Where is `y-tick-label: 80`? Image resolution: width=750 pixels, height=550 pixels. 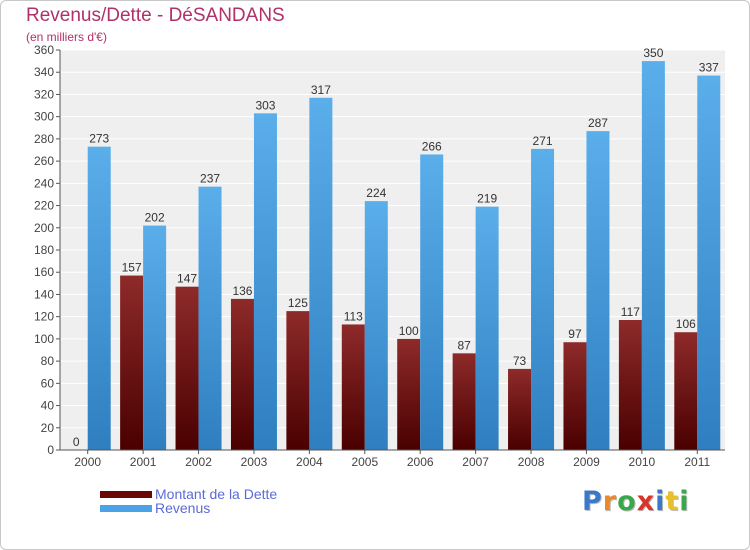 y-tick-label: 80 is located at coordinates (48, 361).